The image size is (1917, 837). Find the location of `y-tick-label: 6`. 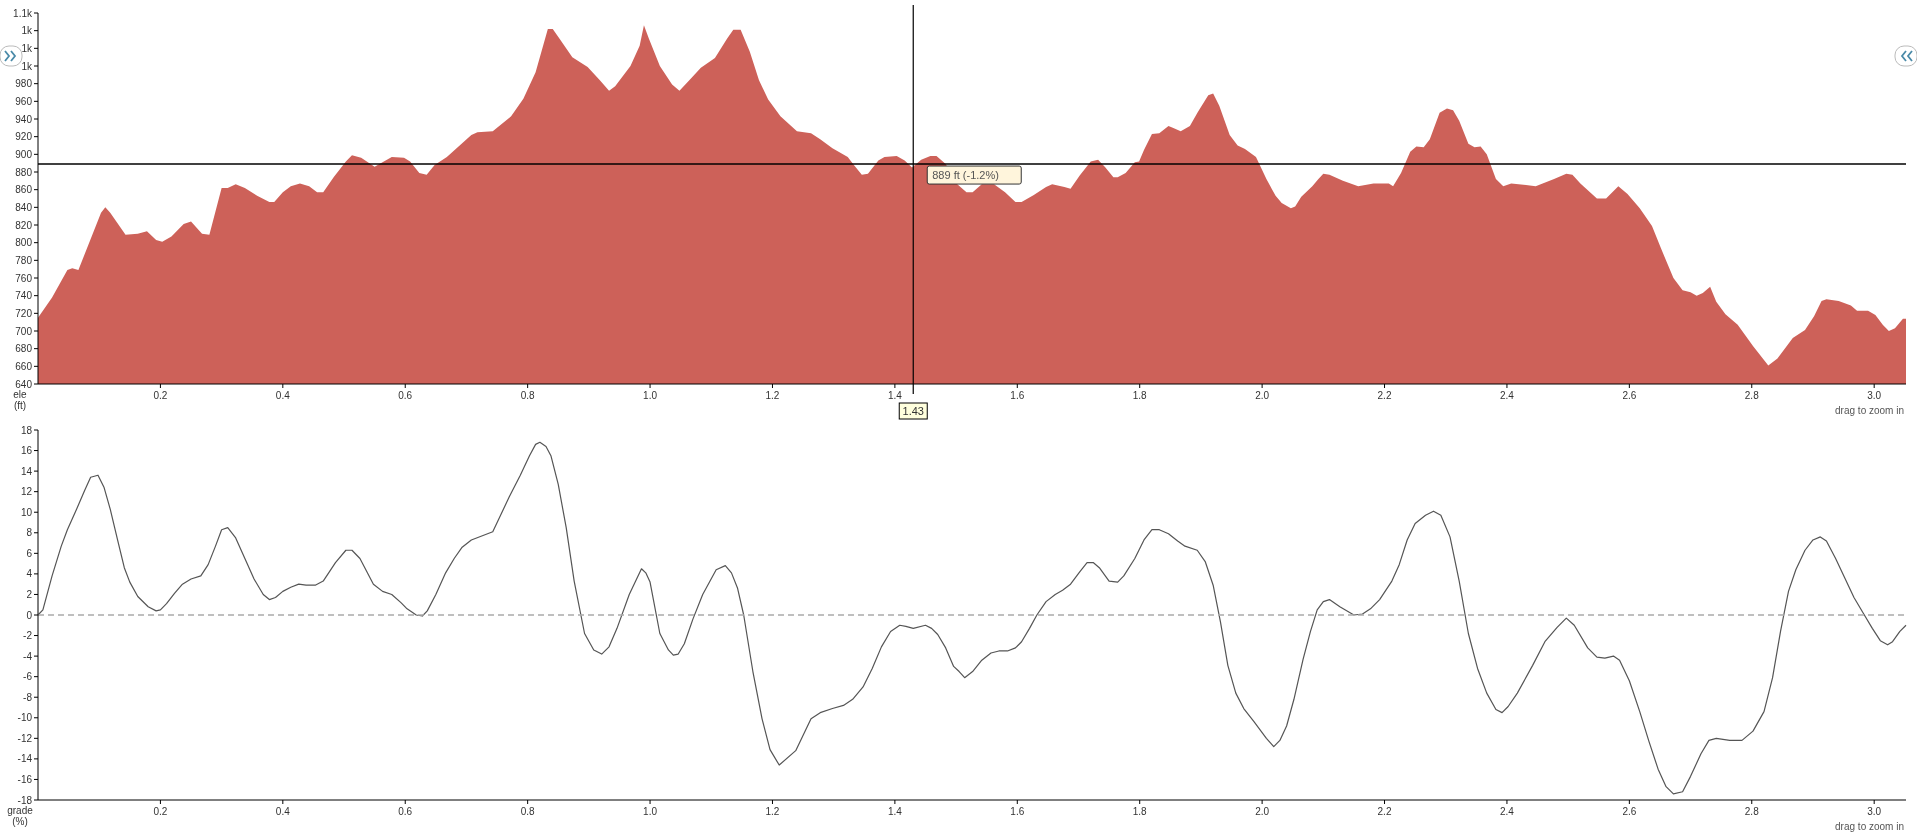

y-tick-label: 6 is located at coordinates (29, 553).